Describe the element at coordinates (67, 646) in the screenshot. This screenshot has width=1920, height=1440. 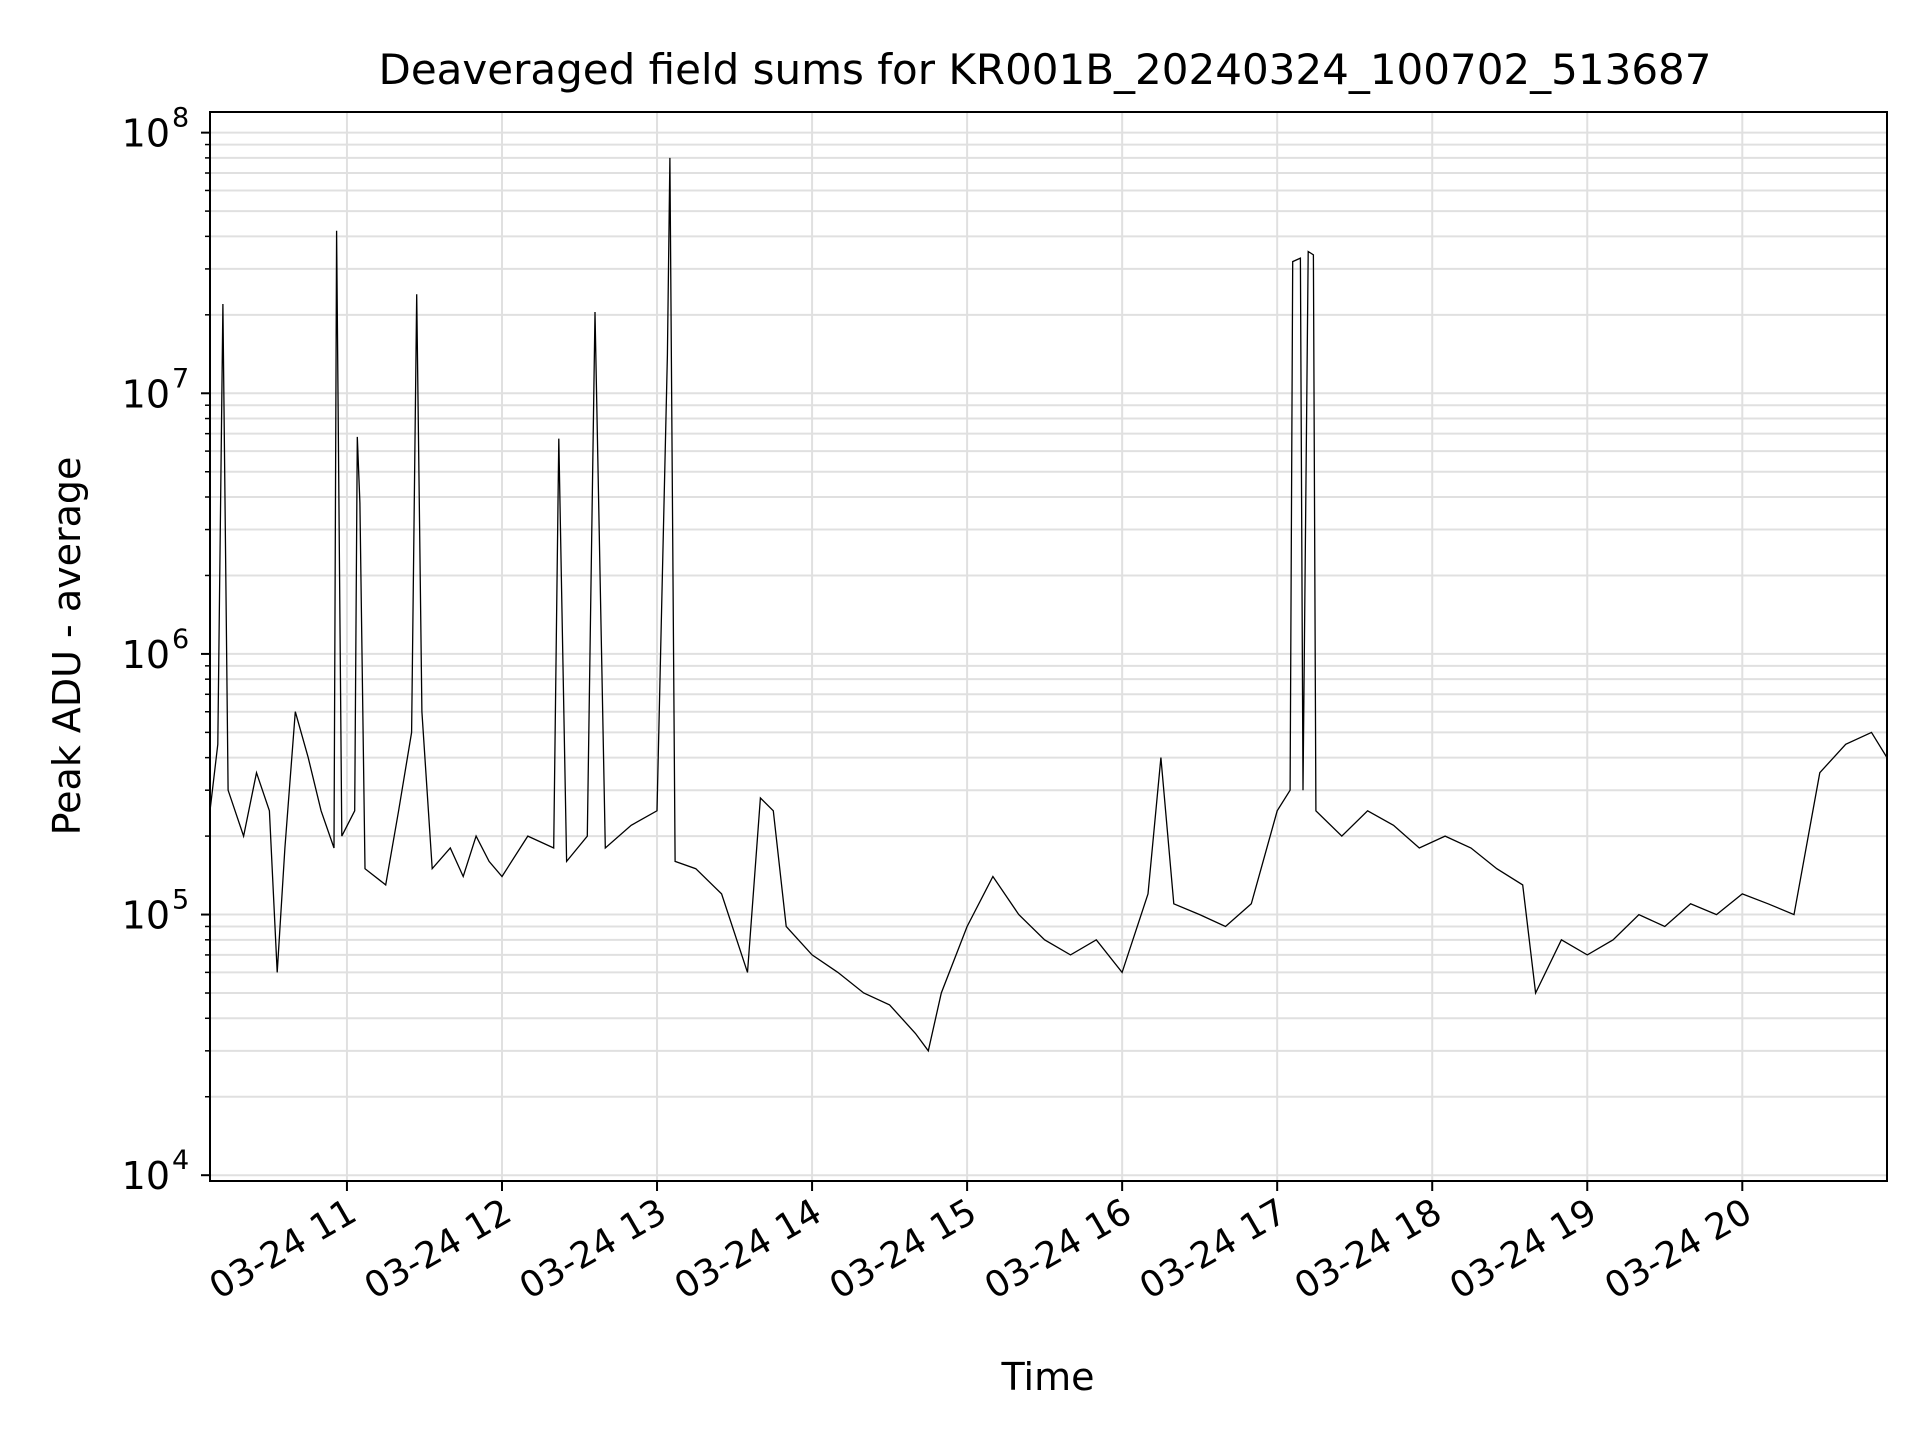
I see `y-axis-label: Peak ADU - average` at that location.